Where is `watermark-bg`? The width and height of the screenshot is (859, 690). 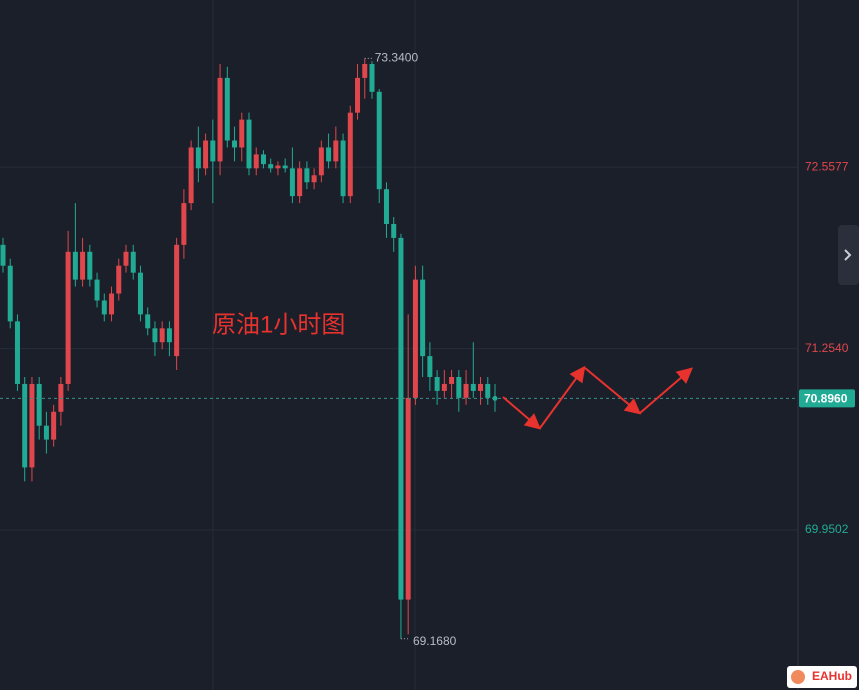
watermark-bg is located at coordinates (822, 677).